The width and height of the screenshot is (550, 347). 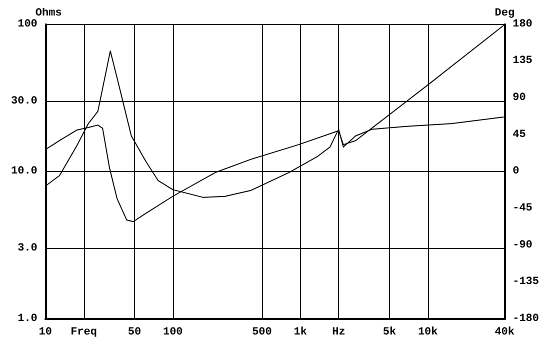 I want to click on y2-tick-label: 90, so click(x=519, y=98).